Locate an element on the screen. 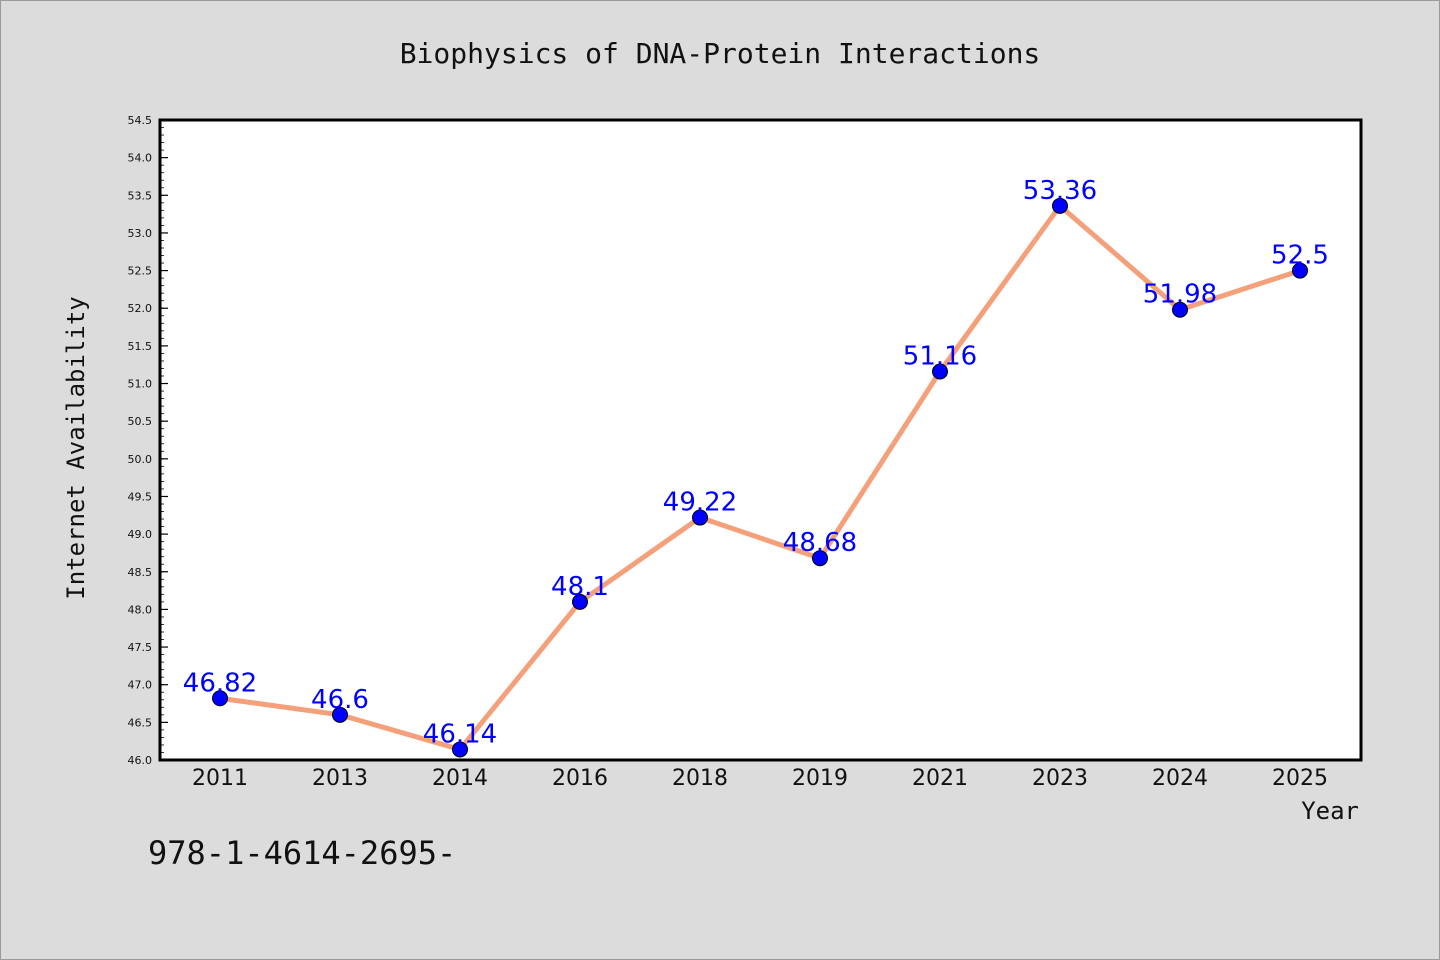 Image resolution: width=1440 pixels, height=960 pixels. y-tick-label: 49.0 is located at coordinates (140, 534).